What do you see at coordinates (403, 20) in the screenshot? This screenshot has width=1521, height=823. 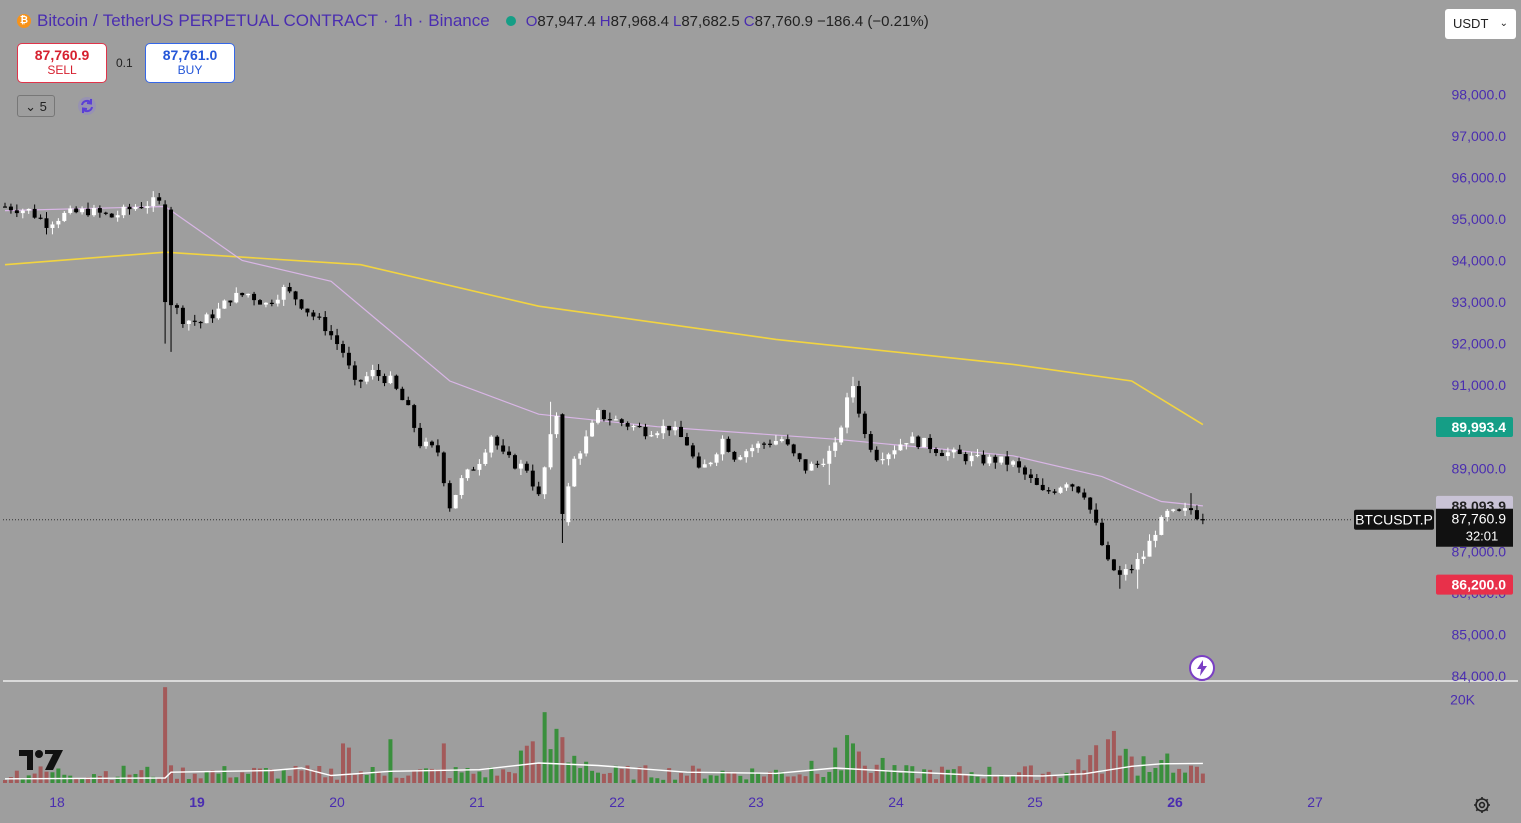 I see `interval-label: 1h` at bounding box center [403, 20].